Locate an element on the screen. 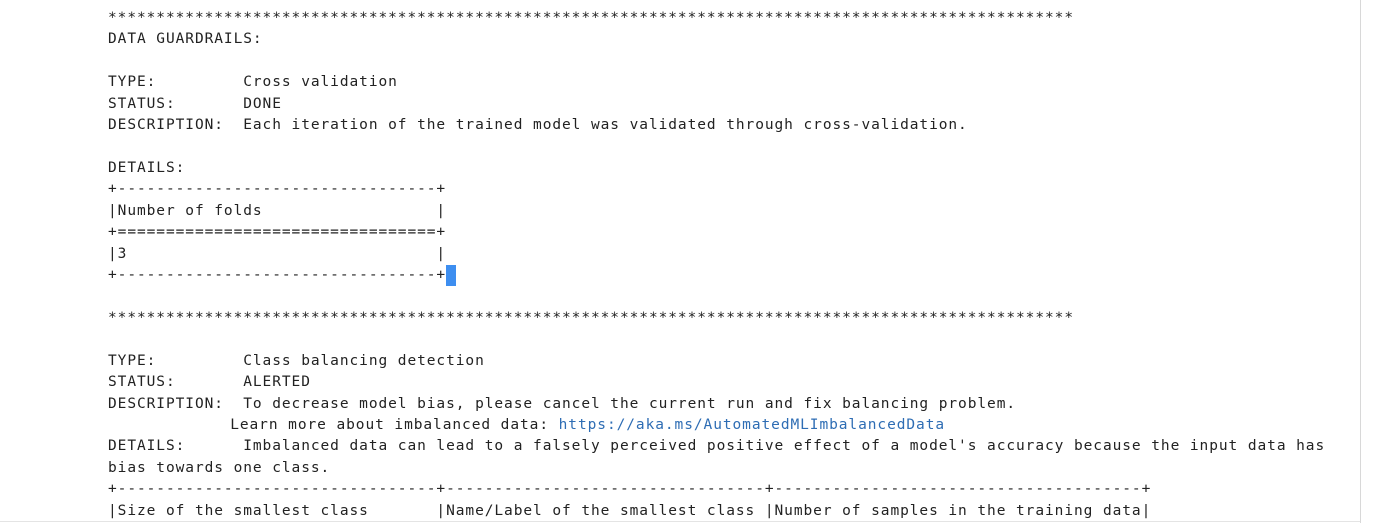 This screenshot has height=523, width=1374. link: https://aka.ms/AutomatedMLImbalancedData is located at coordinates (752, 425).